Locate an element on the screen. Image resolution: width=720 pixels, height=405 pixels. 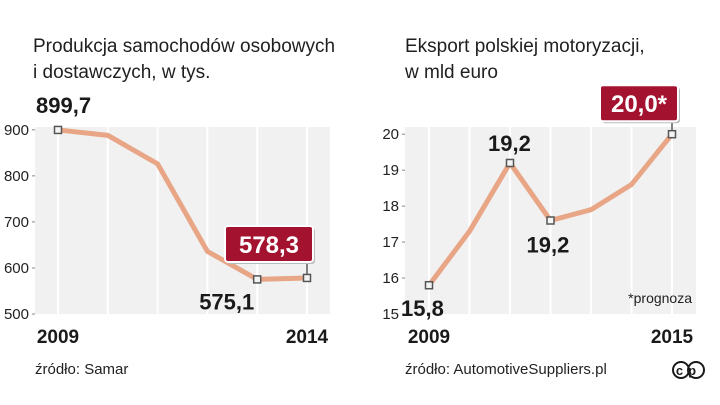
copyright-logo: cp is located at coordinates (688, 370).